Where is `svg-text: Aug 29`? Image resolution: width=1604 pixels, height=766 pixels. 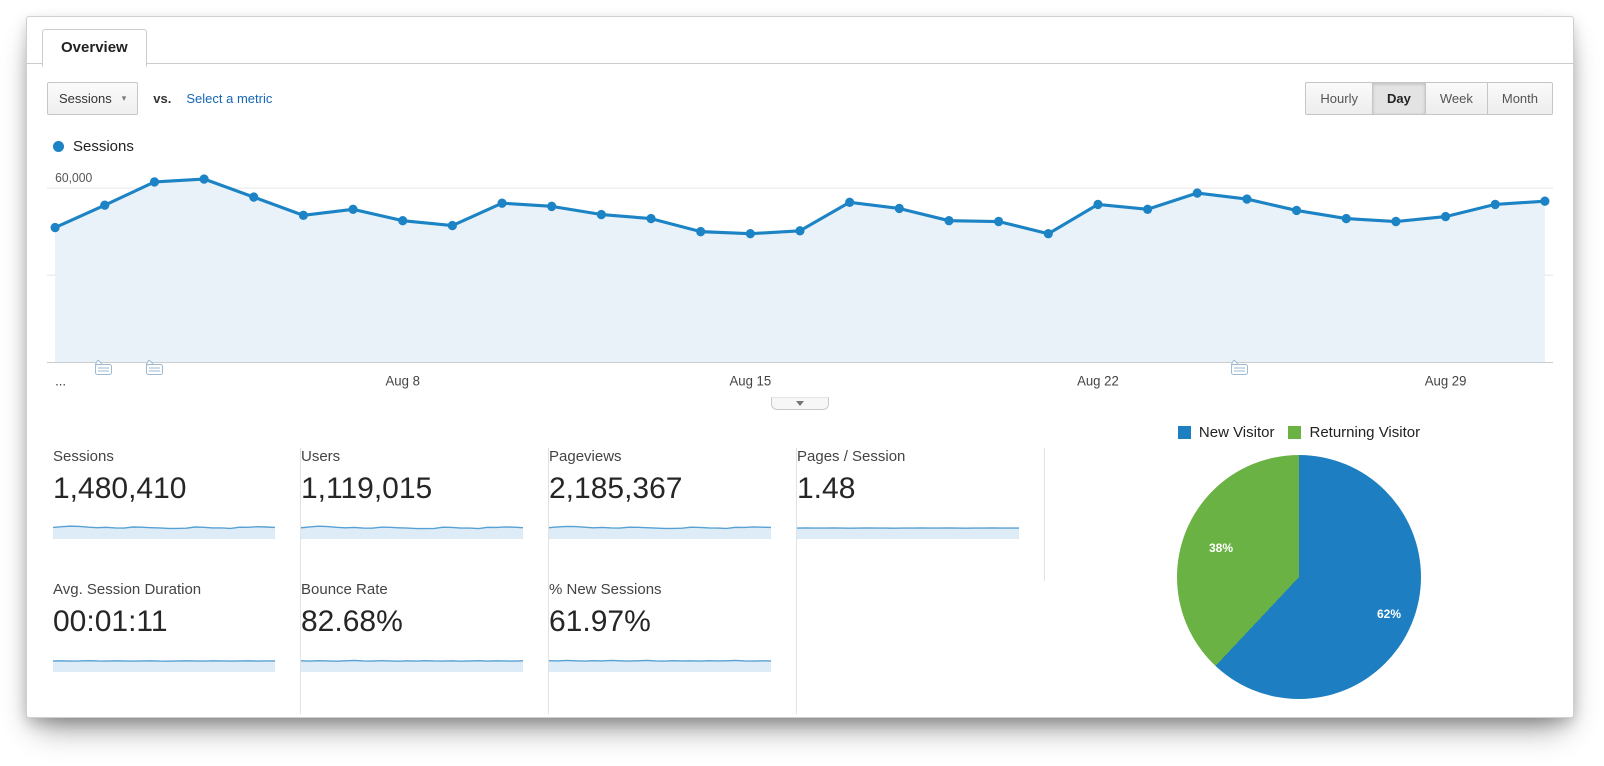 svg-text: Aug 29 is located at coordinates (1446, 380).